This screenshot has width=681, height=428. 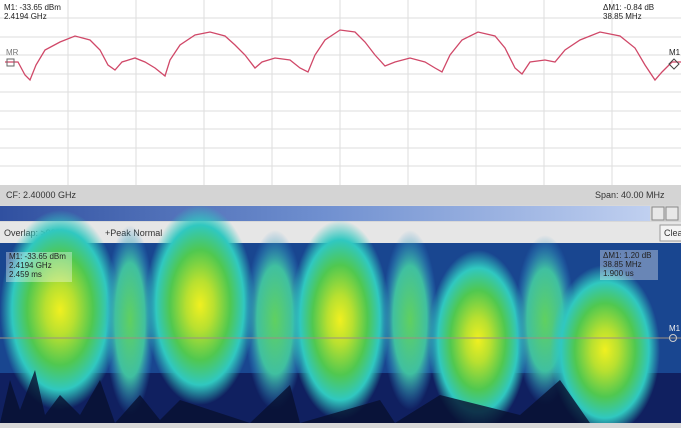 I want to click on marker-dot, so click(x=673, y=338).